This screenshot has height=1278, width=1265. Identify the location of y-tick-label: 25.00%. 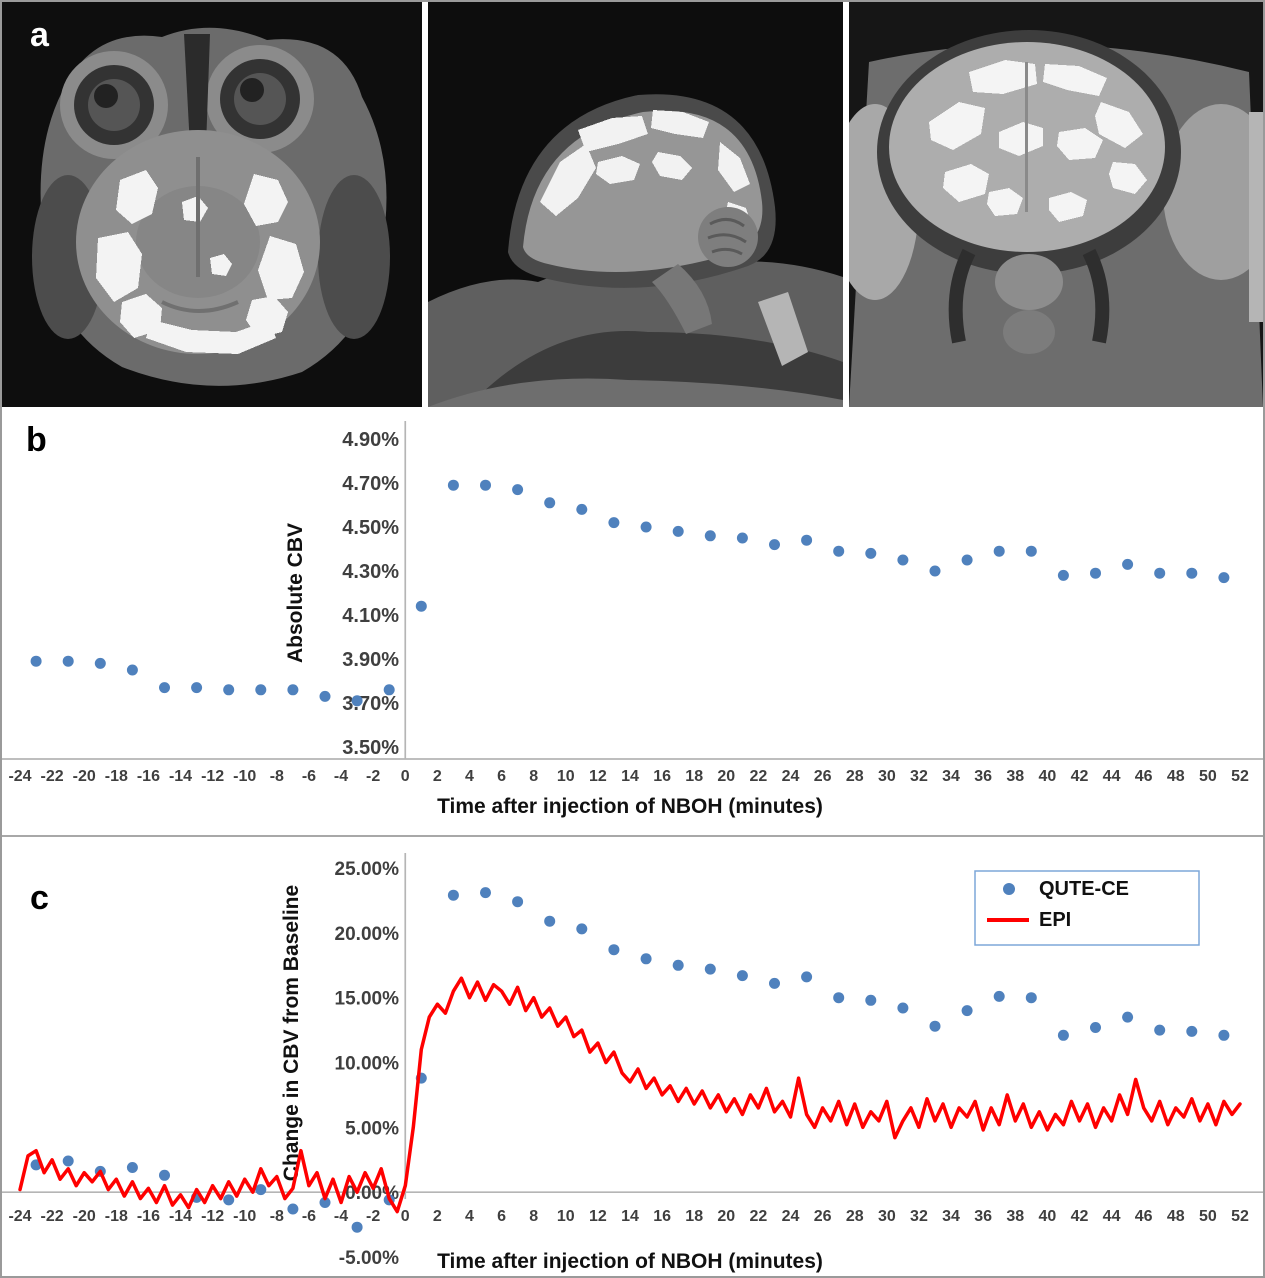
(367, 869).